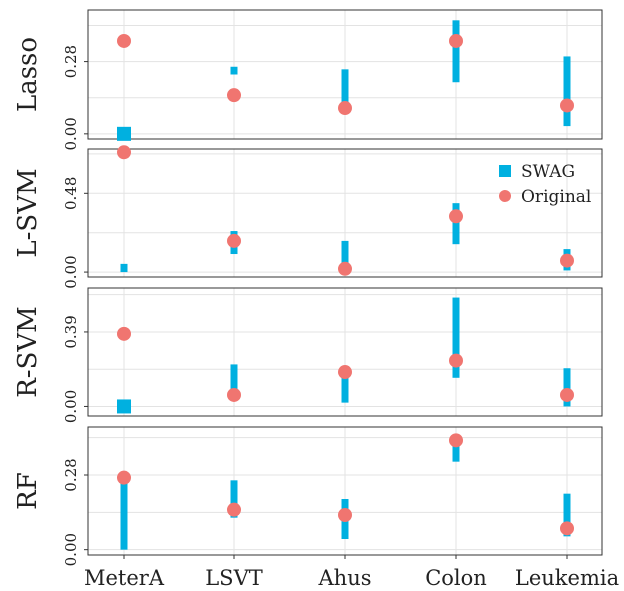  Describe the element at coordinates (556, 197) in the screenshot. I see `legend-label-original: Original` at that location.